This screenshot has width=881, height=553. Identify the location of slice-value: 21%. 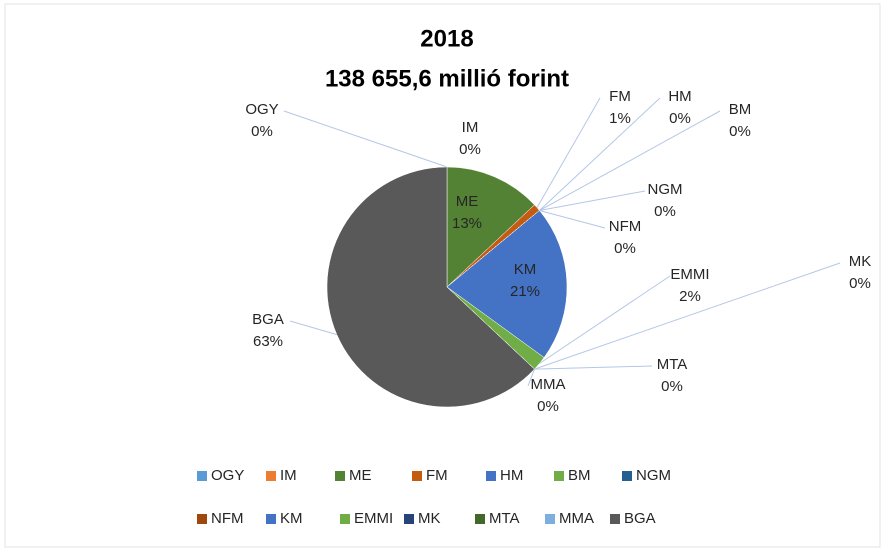
(525, 291).